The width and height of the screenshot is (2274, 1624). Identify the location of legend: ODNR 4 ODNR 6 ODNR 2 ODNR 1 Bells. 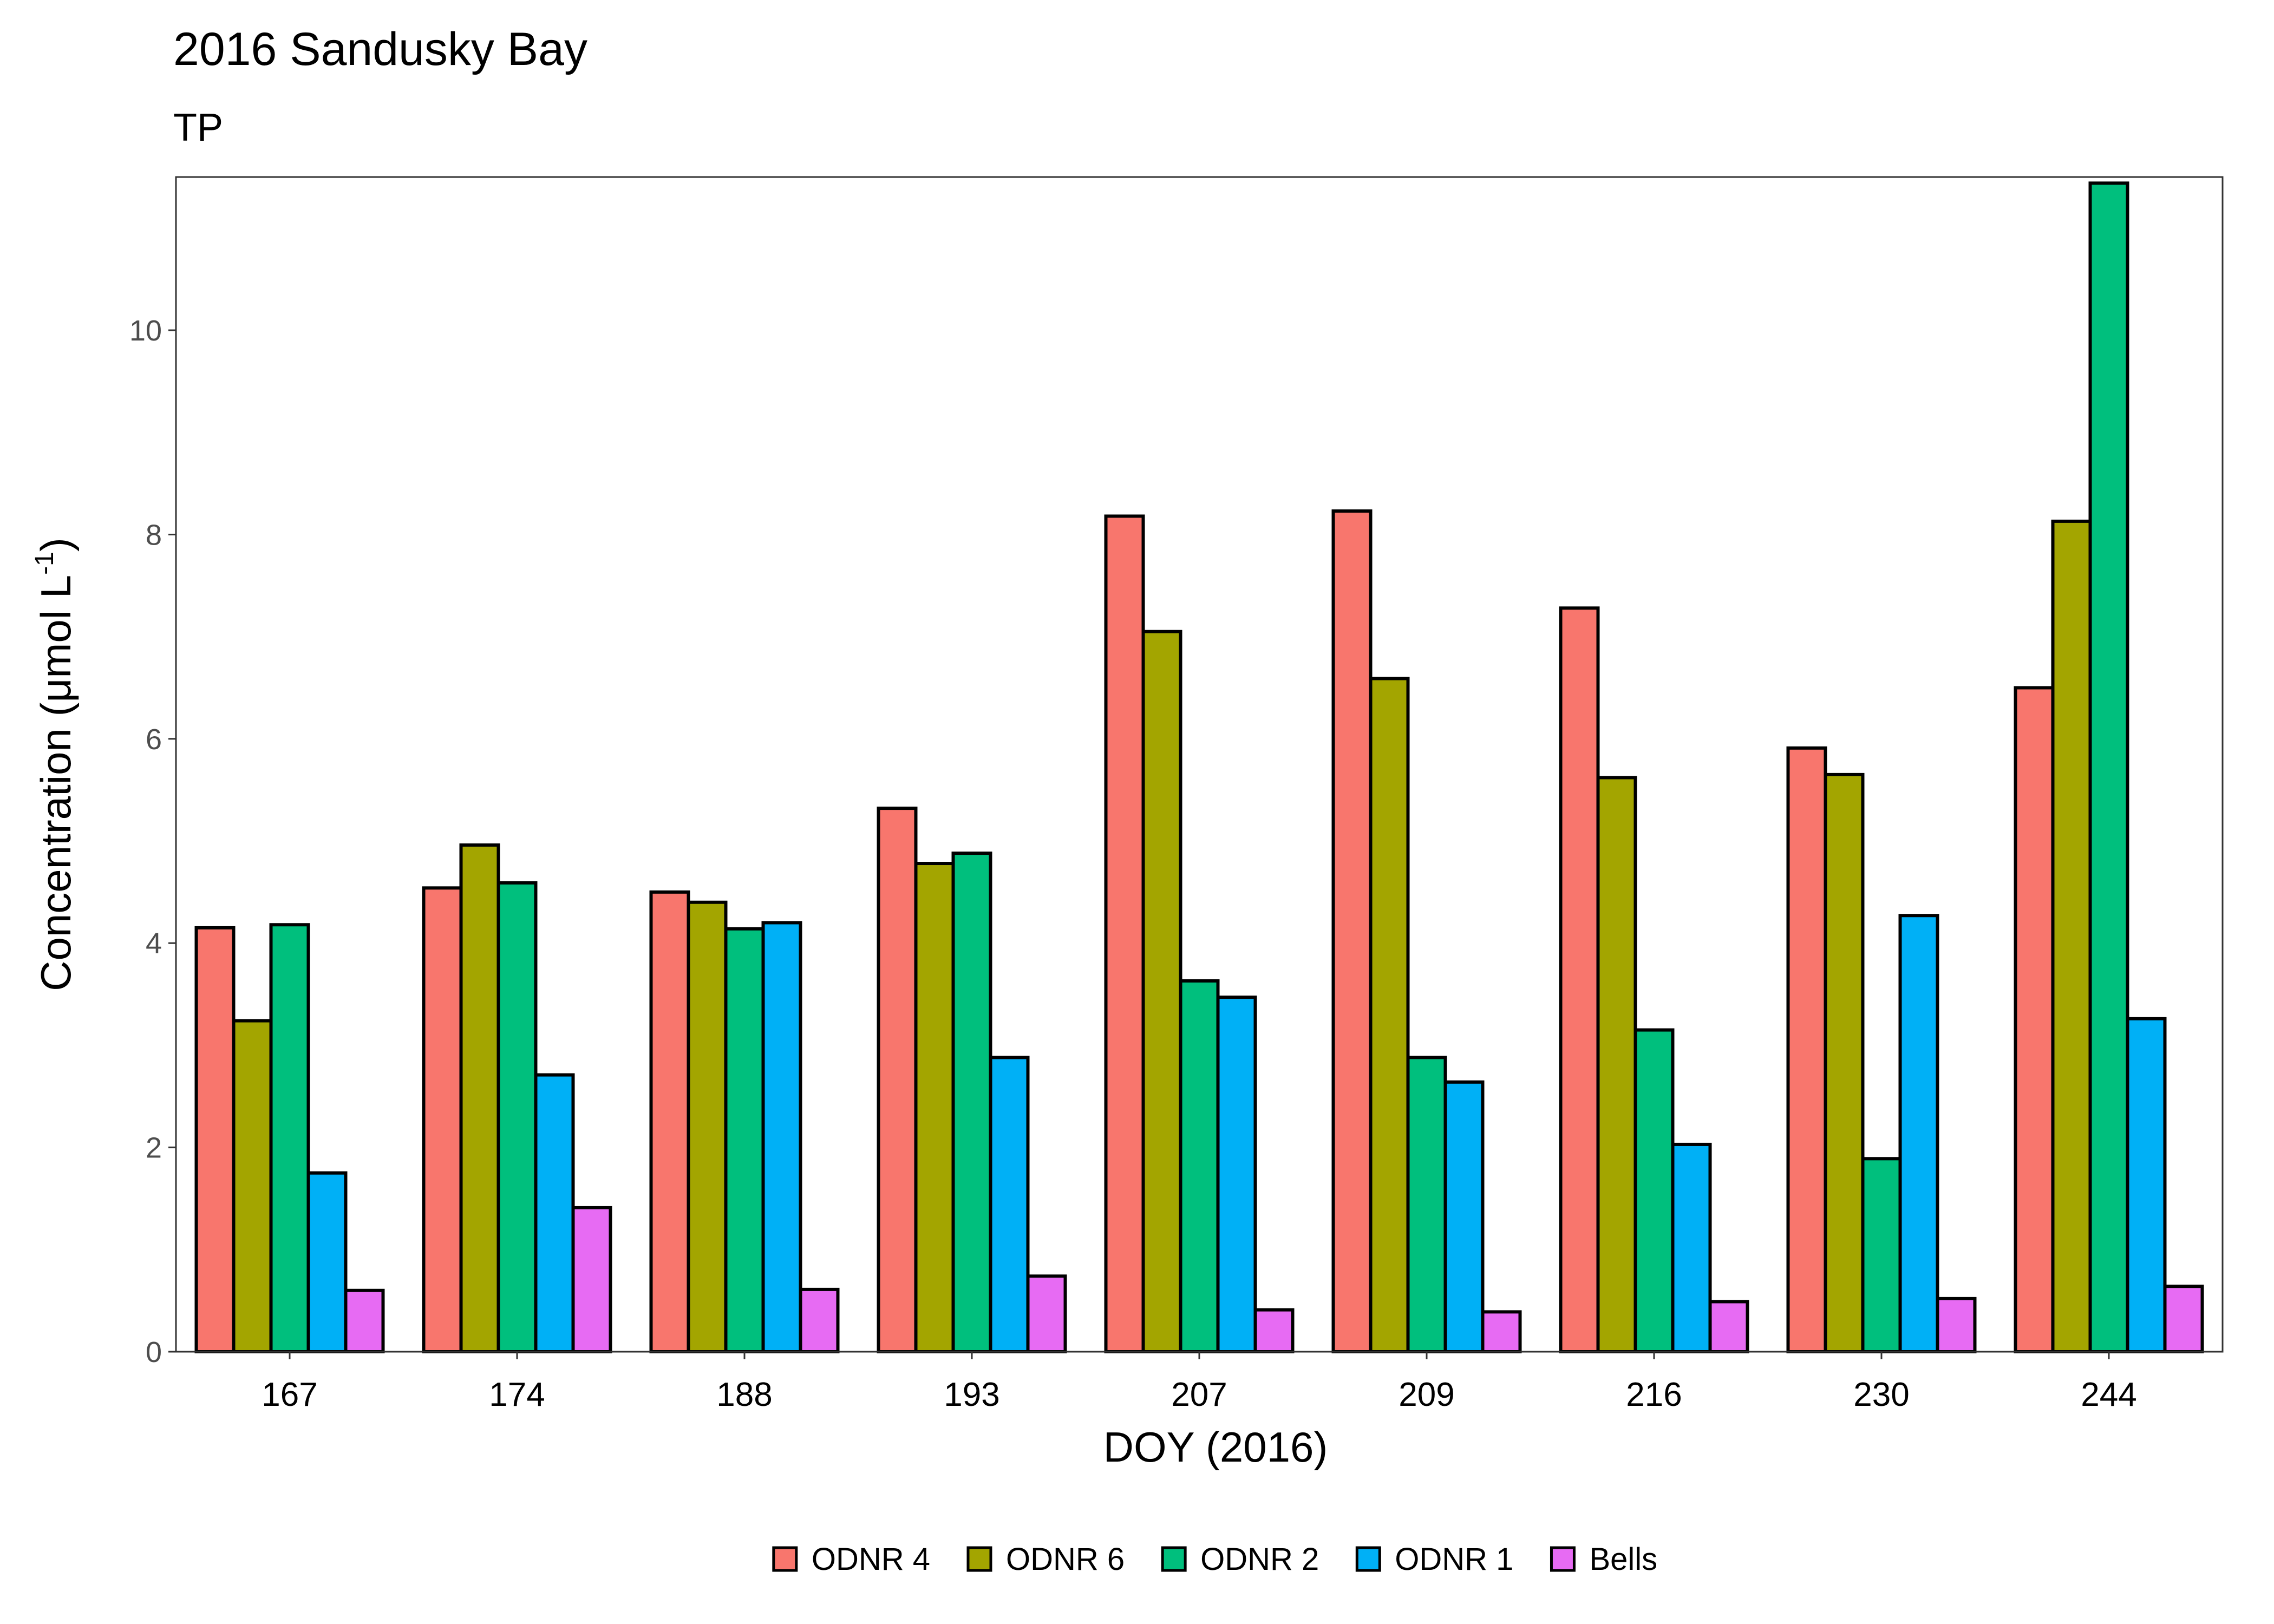
(1215, 1560).